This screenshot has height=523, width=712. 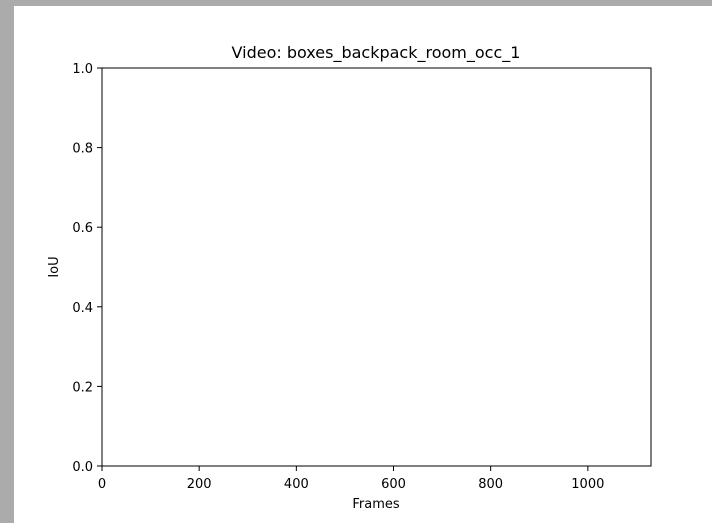 What do you see at coordinates (351, 479) in the screenshot?
I see `x-axis-ticks: 0 200 400 600 800 1000` at bounding box center [351, 479].